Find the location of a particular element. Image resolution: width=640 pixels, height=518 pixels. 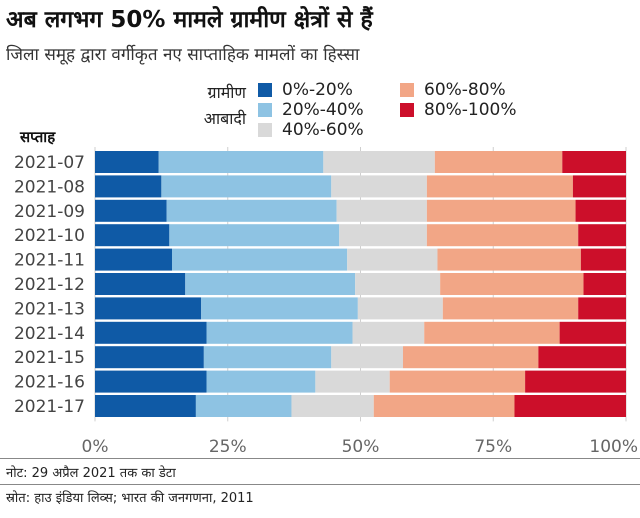

legend-item-20-40: 20%-40% is located at coordinates (311, 110).